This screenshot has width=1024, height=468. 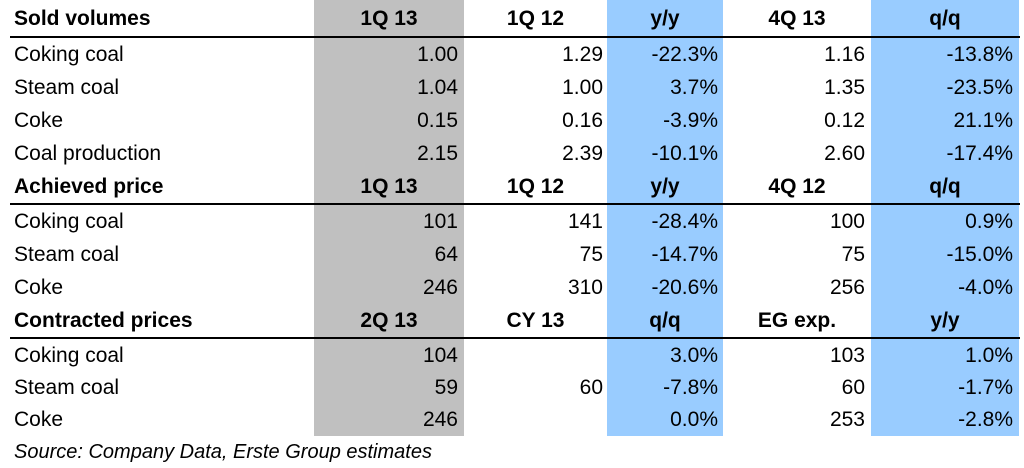 What do you see at coordinates (690, 120) in the screenshot?
I see `table-cell: -3.9%` at bounding box center [690, 120].